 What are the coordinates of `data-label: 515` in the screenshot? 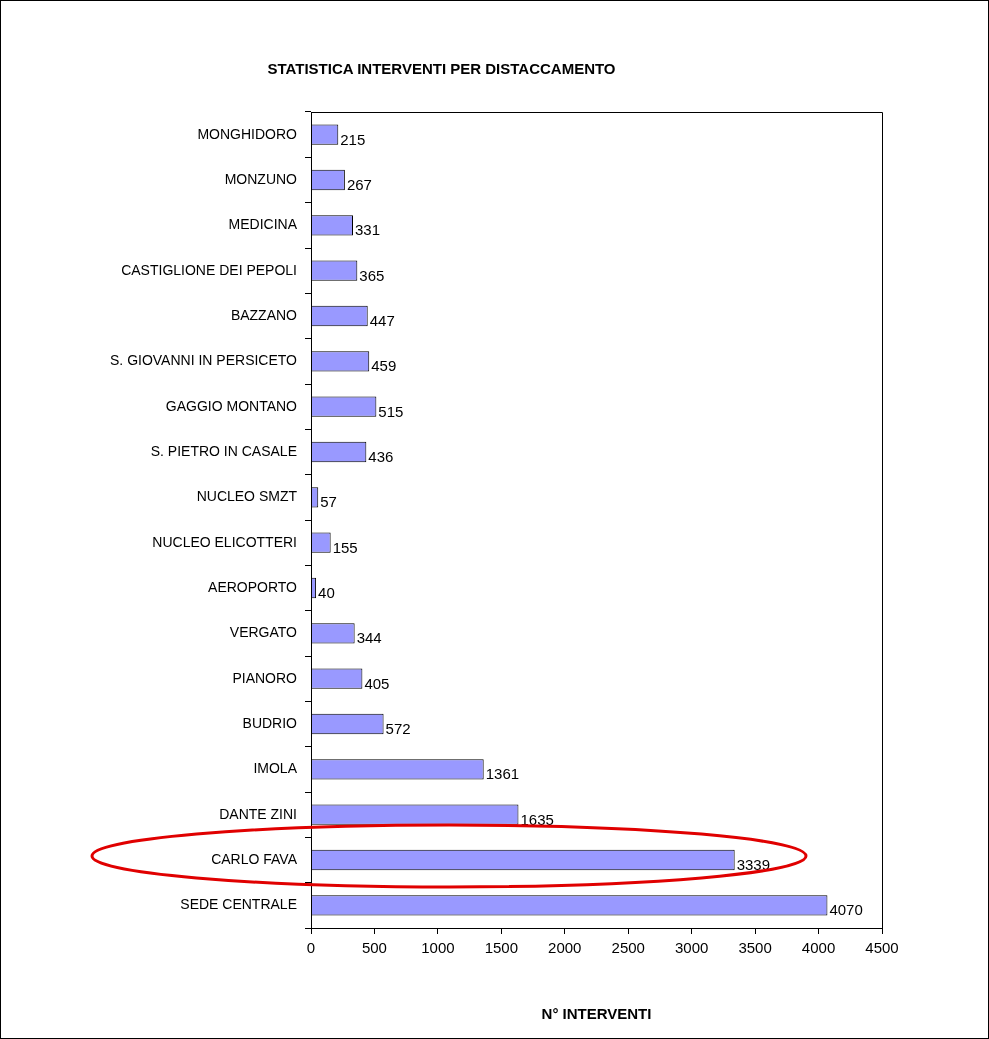 It's located at (391, 411).